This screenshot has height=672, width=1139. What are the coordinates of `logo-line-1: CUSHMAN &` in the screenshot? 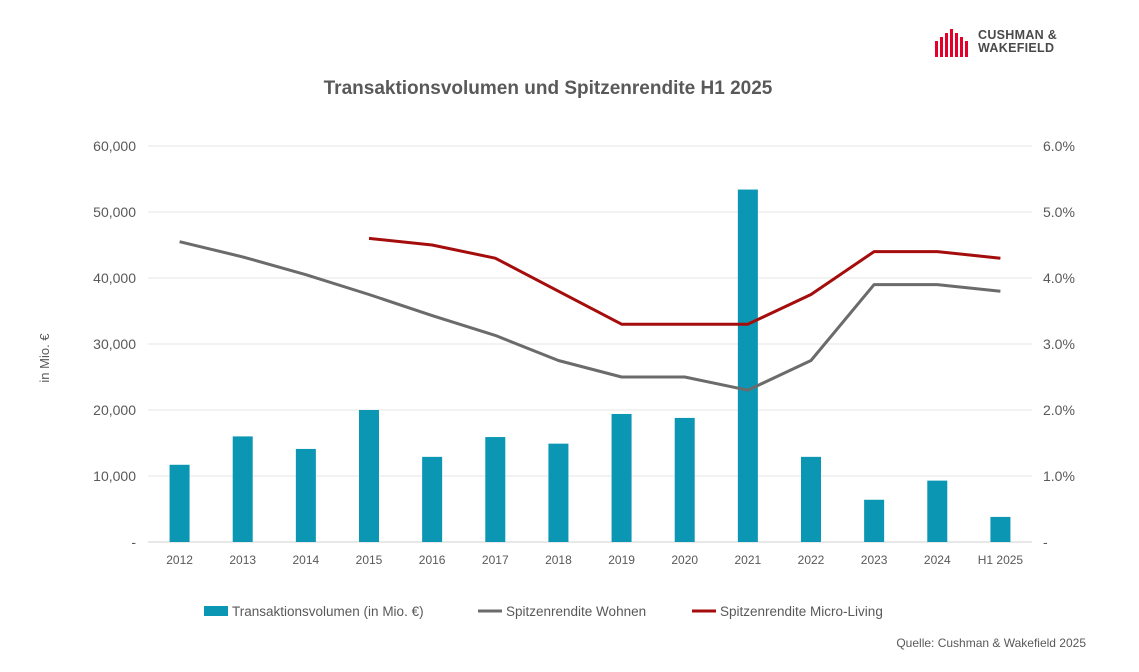 It's located at (1018, 35).